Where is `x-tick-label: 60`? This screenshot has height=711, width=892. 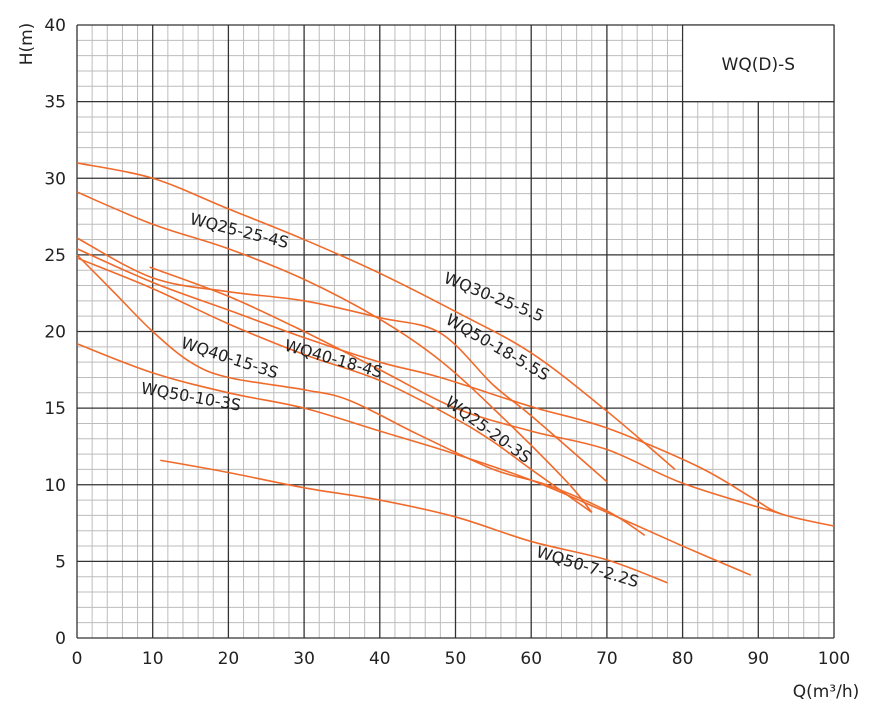
x-tick-label: 60 is located at coordinates (531, 659).